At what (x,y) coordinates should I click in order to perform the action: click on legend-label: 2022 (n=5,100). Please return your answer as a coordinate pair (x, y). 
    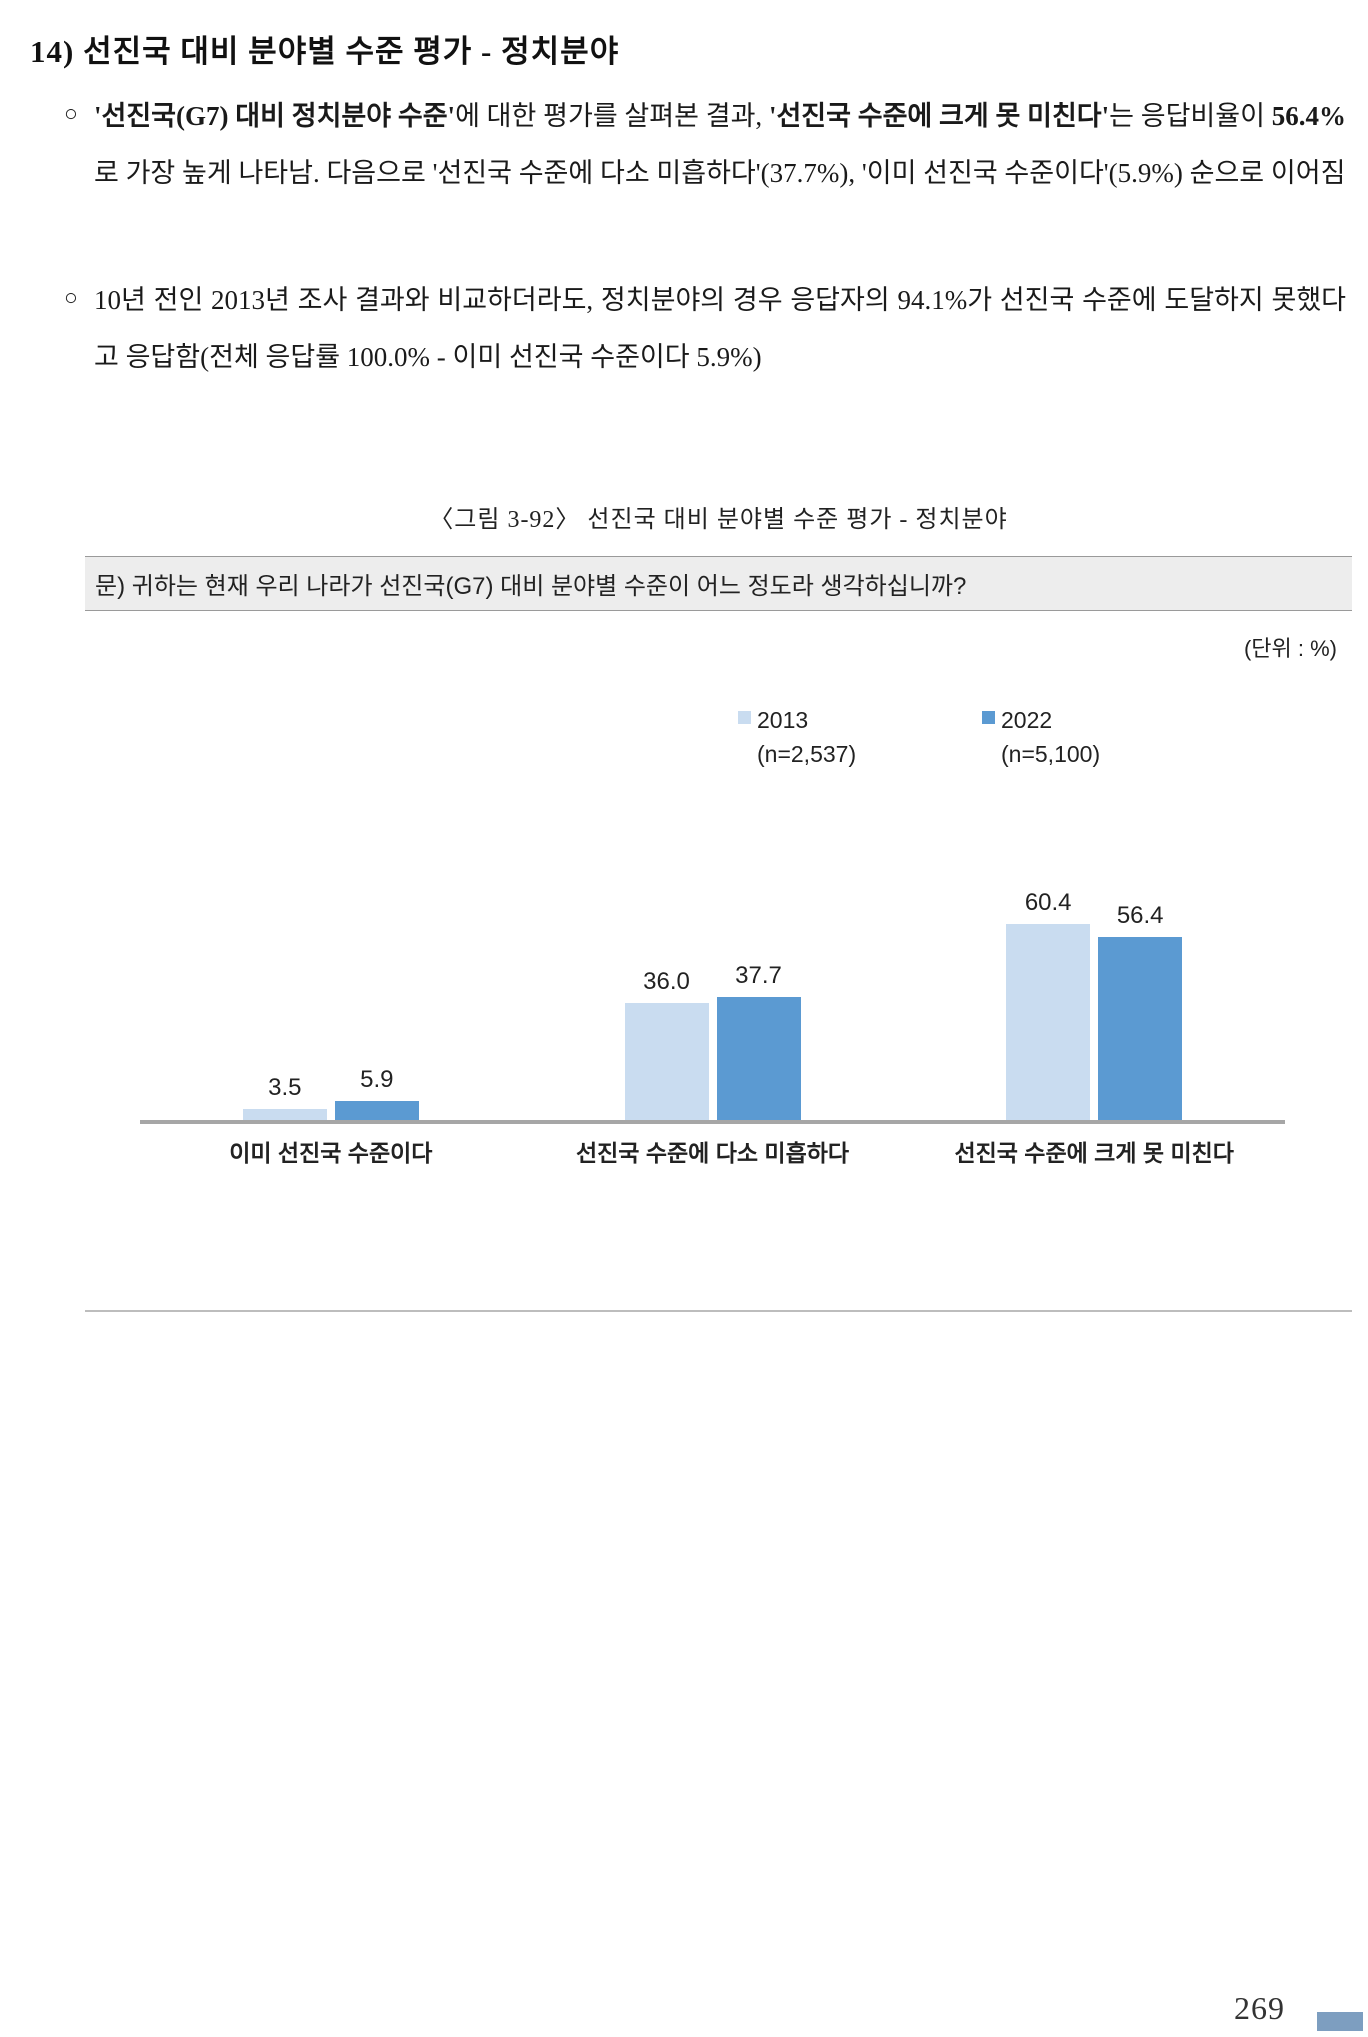
    Looking at the image, I should click on (1051, 737).